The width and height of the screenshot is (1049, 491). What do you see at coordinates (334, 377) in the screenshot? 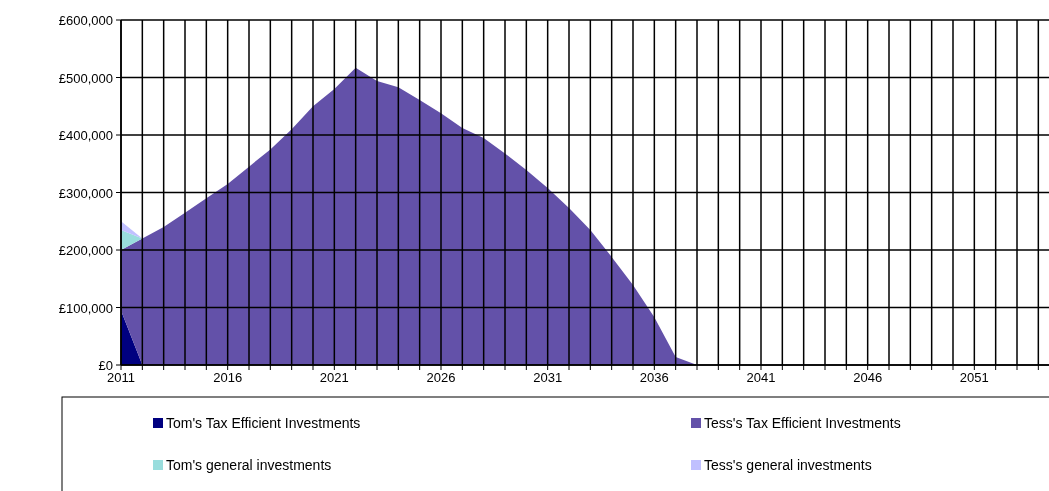
I see `x-tick-label: 2021` at bounding box center [334, 377].